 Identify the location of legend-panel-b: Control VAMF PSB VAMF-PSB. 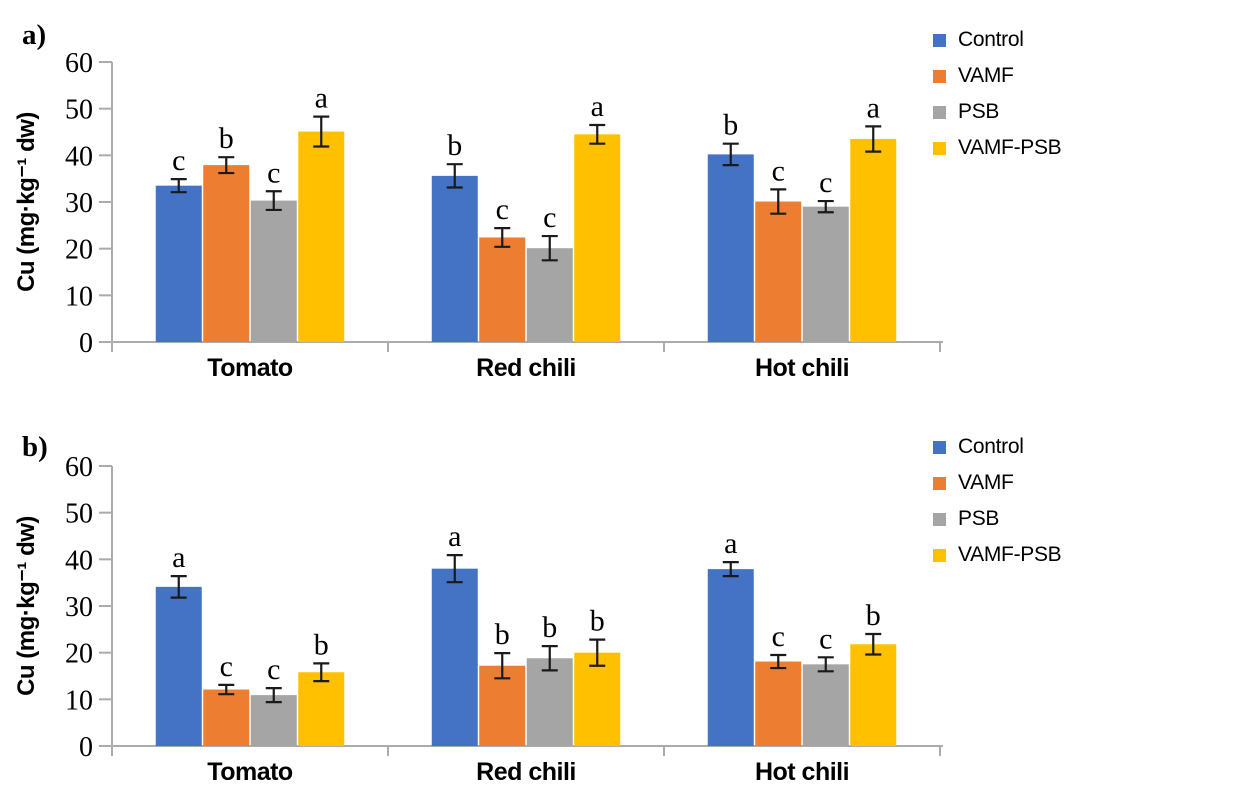
(997, 507).